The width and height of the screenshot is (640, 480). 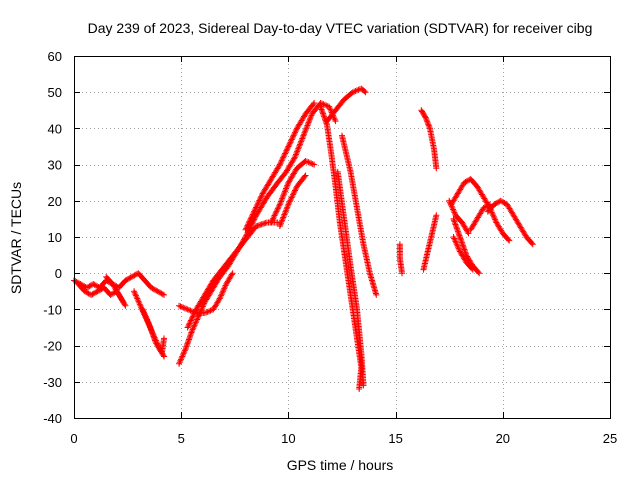 I want to click on x-tick-label: 0, so click(x=73, y=438).